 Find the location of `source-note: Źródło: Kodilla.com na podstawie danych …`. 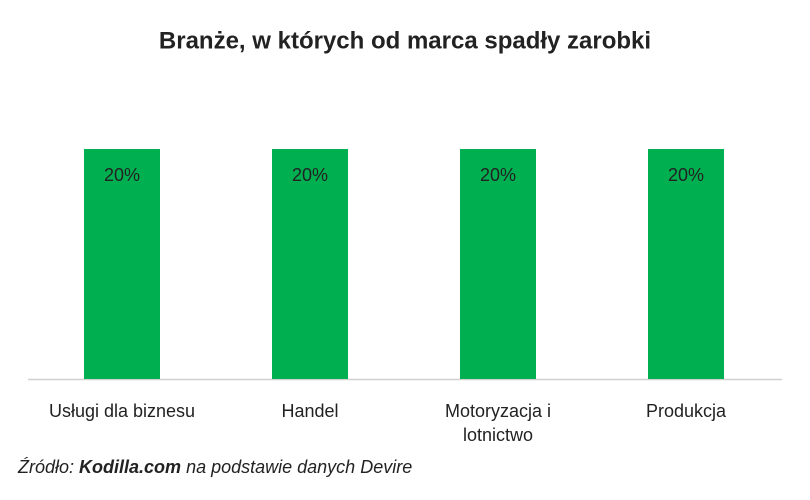

source-note: Źródło: Kodilla.com na podstawie danych … is located at coordinates (214, 467).